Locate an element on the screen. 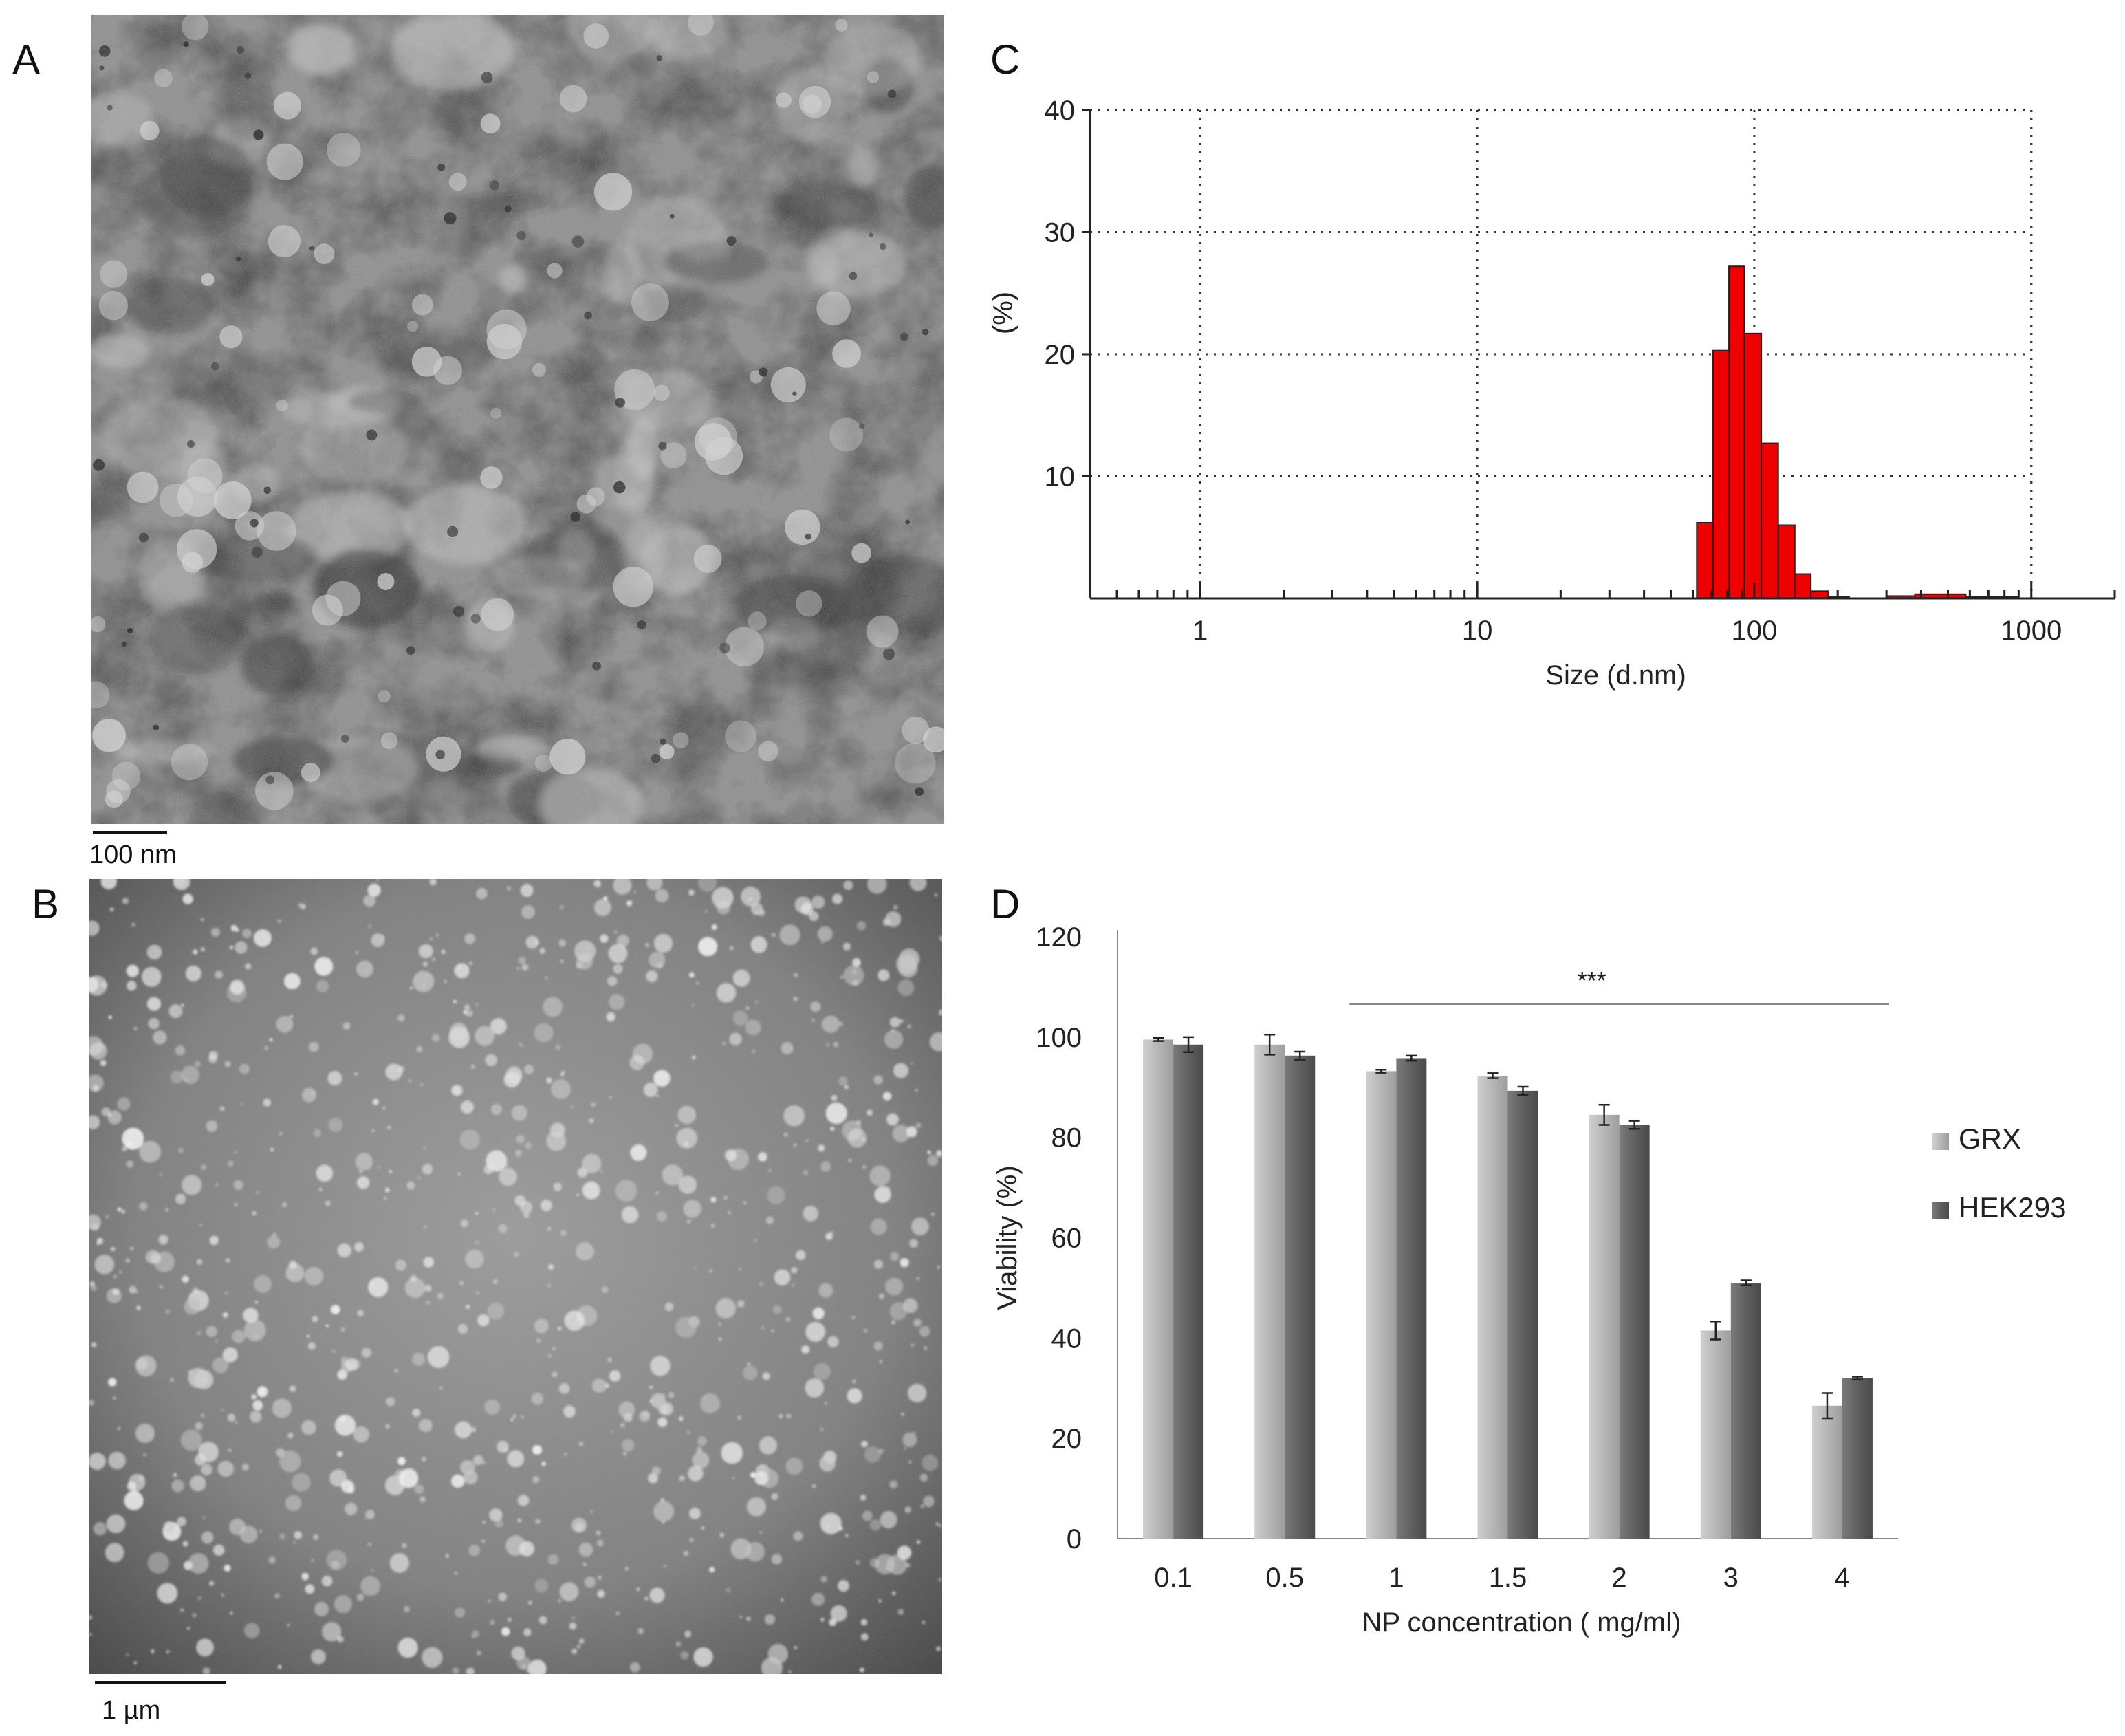 The width and height of the screenshot is (2125, 1736). x-tick-label-c: 100 is located at coordinates (1755, 631).